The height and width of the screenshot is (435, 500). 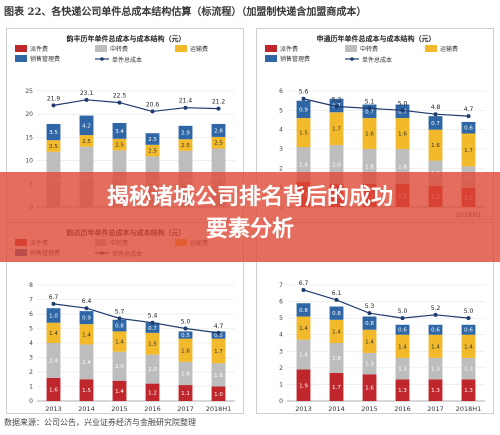 I want to click on banner-headline: 揭秘诸城公司排名背后的成功 要素分析, so click(x=250, y=214).